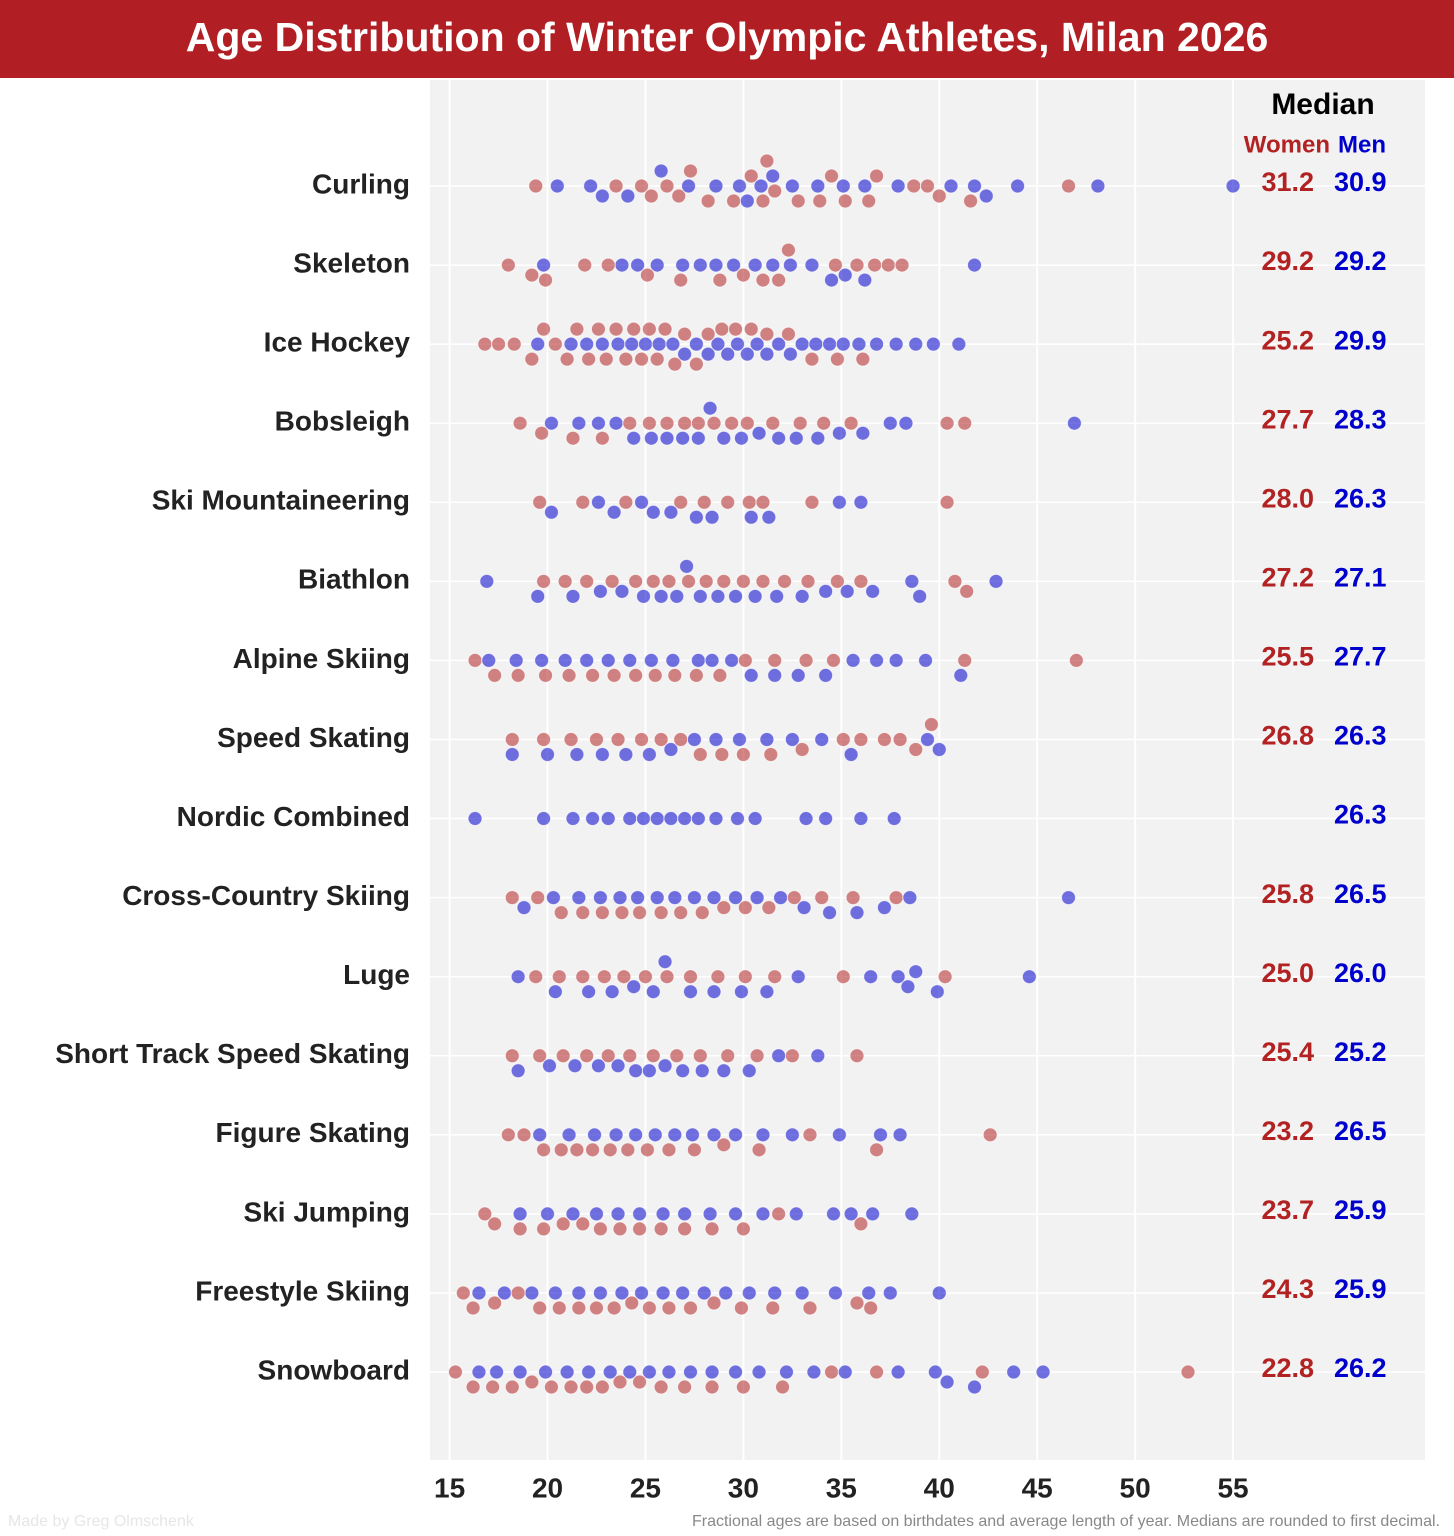 The width and height of the screenshot is (1454, 1536). What do you see at coordinates (1287, 577) in the screenshot?
I see `median-label: 27.2` at bounding box center [1287, 577].